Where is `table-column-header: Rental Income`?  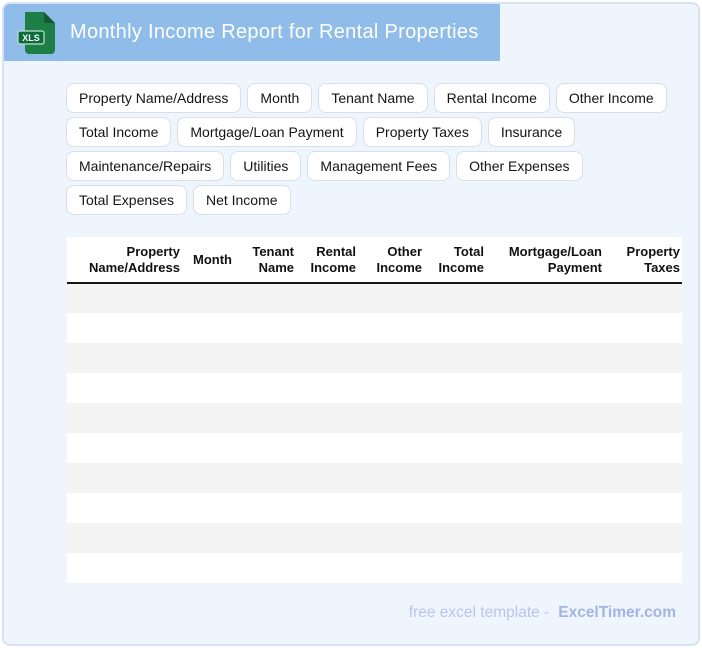
table-column-header: Rental Income is located at coordinates (327, 261).